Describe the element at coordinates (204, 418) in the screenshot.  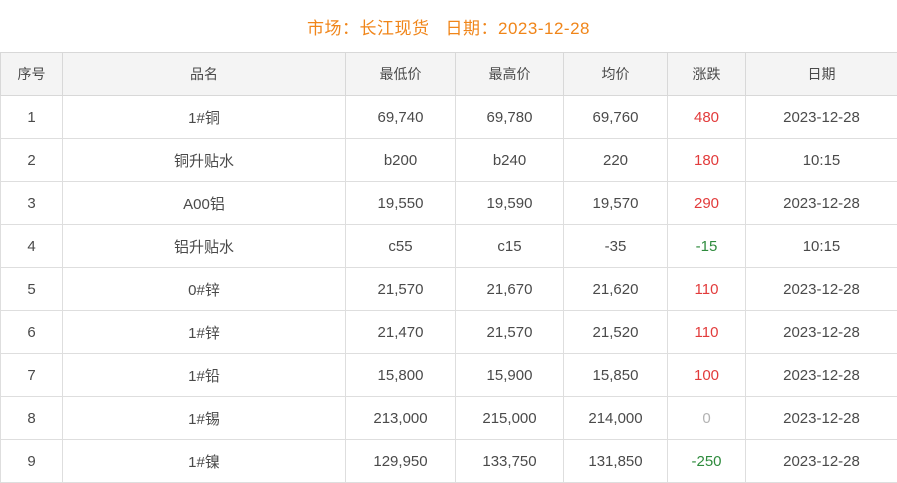
I see `cell-product-name: 1#锡` at that location.